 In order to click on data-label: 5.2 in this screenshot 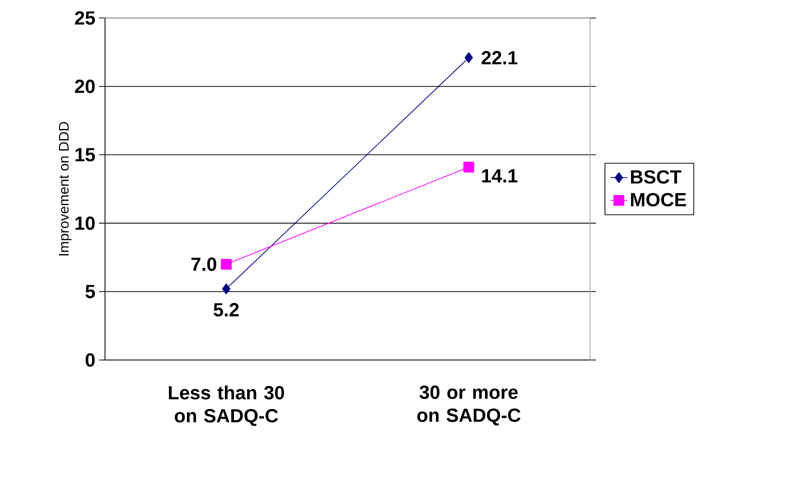, I will do `click(226, 310)`.